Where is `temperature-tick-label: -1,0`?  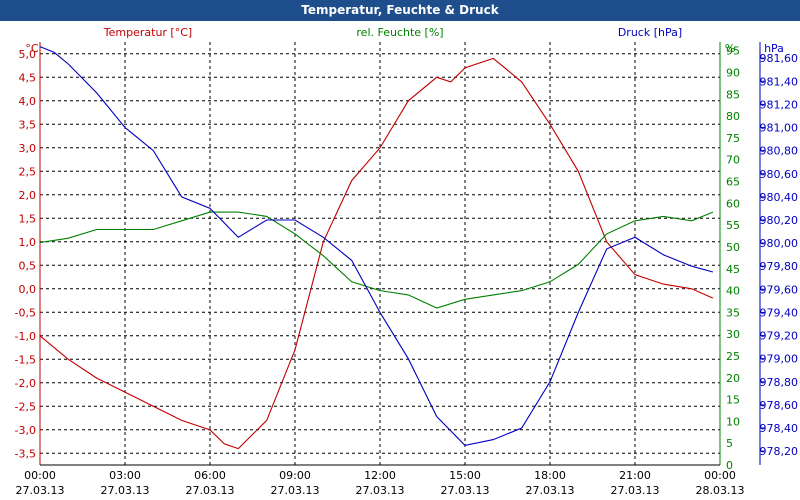 temperature-tick-label: -1,0 is located at coordinates (25, 336).